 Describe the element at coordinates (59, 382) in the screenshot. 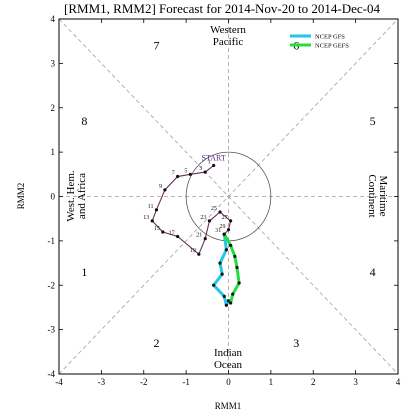

I see `x-tick-label: -4` at that location.